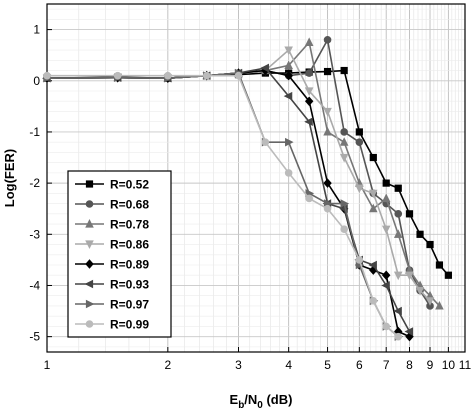 The height and width of the screenshot is (413, 474). What do you see at coordinates (449, 365) in the screenshot?
I see `x-tick-label: 10` at bounding box center [449, 365].